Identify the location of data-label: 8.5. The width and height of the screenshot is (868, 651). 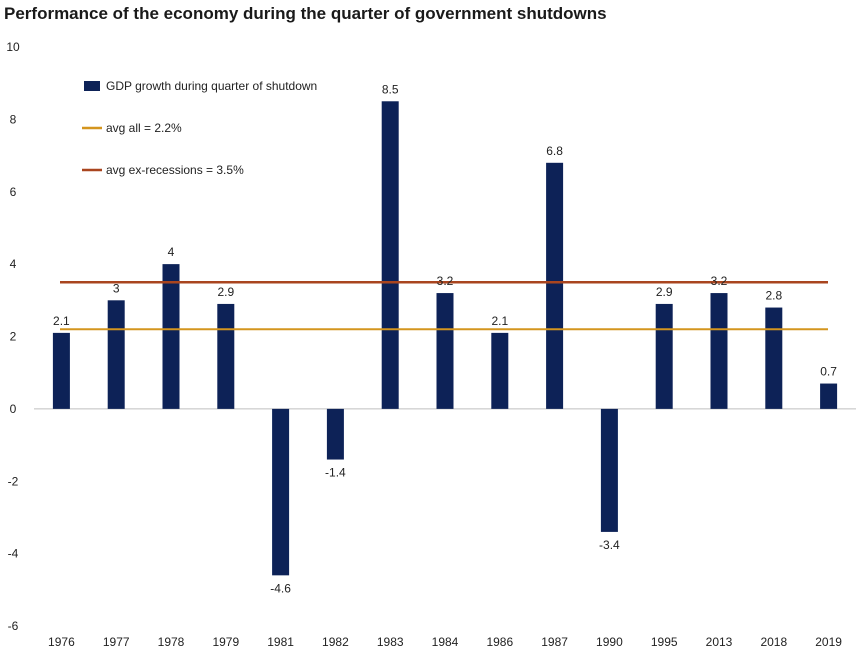
(390, 89).